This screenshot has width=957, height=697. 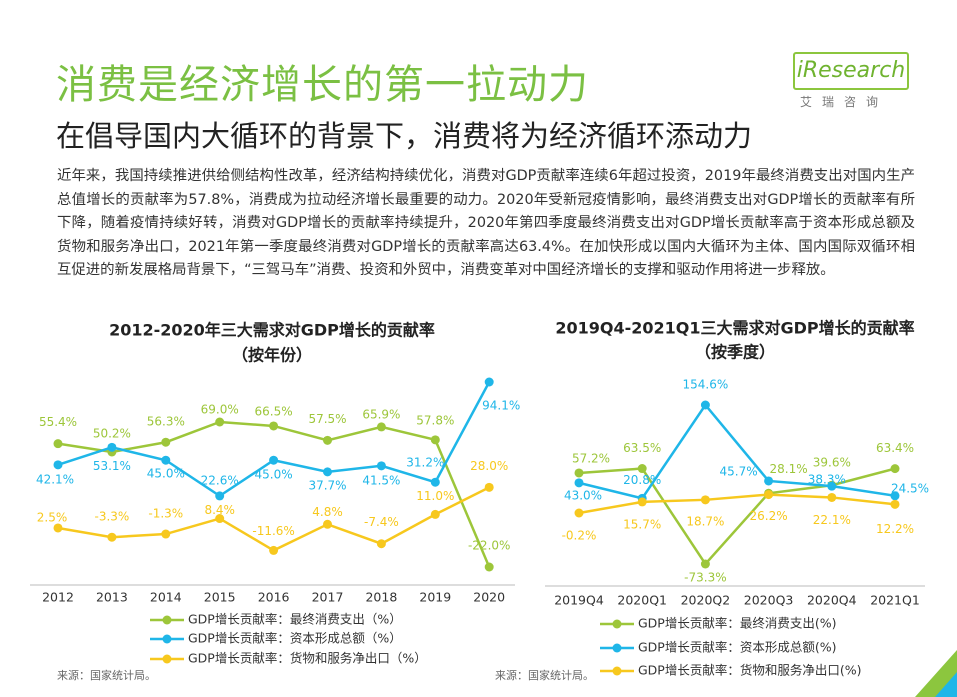 What do you see at coordinates (307, 658) in the screenshot?
I see `legend-label: GDP增长贡献率：货物和服务净出口（%）` at bounding box center [307, 658].